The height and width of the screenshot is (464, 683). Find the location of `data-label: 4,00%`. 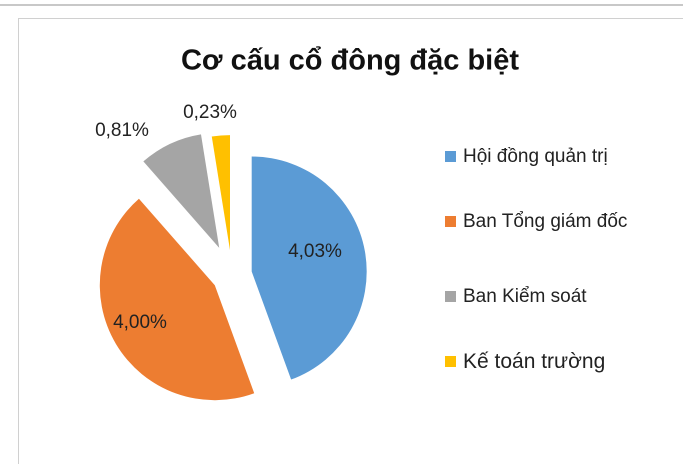

data-label: 4,00% is located at coordinates (140, 322).